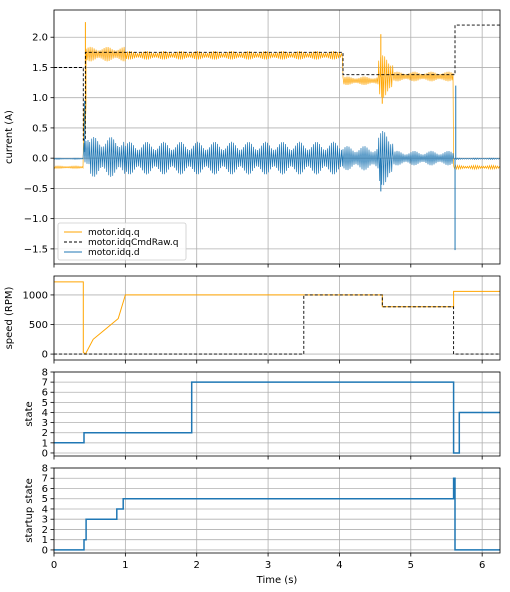 Image resolution: width=510 pixels, height=592 pixels. I want to click on legend-frame, so click(122, 241).